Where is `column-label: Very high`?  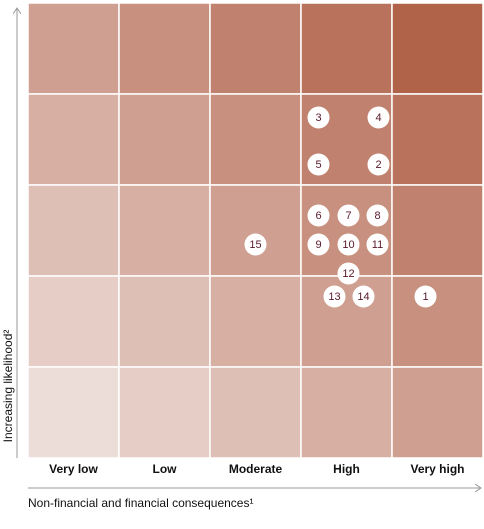
column-label: Very high is located at coordinates (437, 469).